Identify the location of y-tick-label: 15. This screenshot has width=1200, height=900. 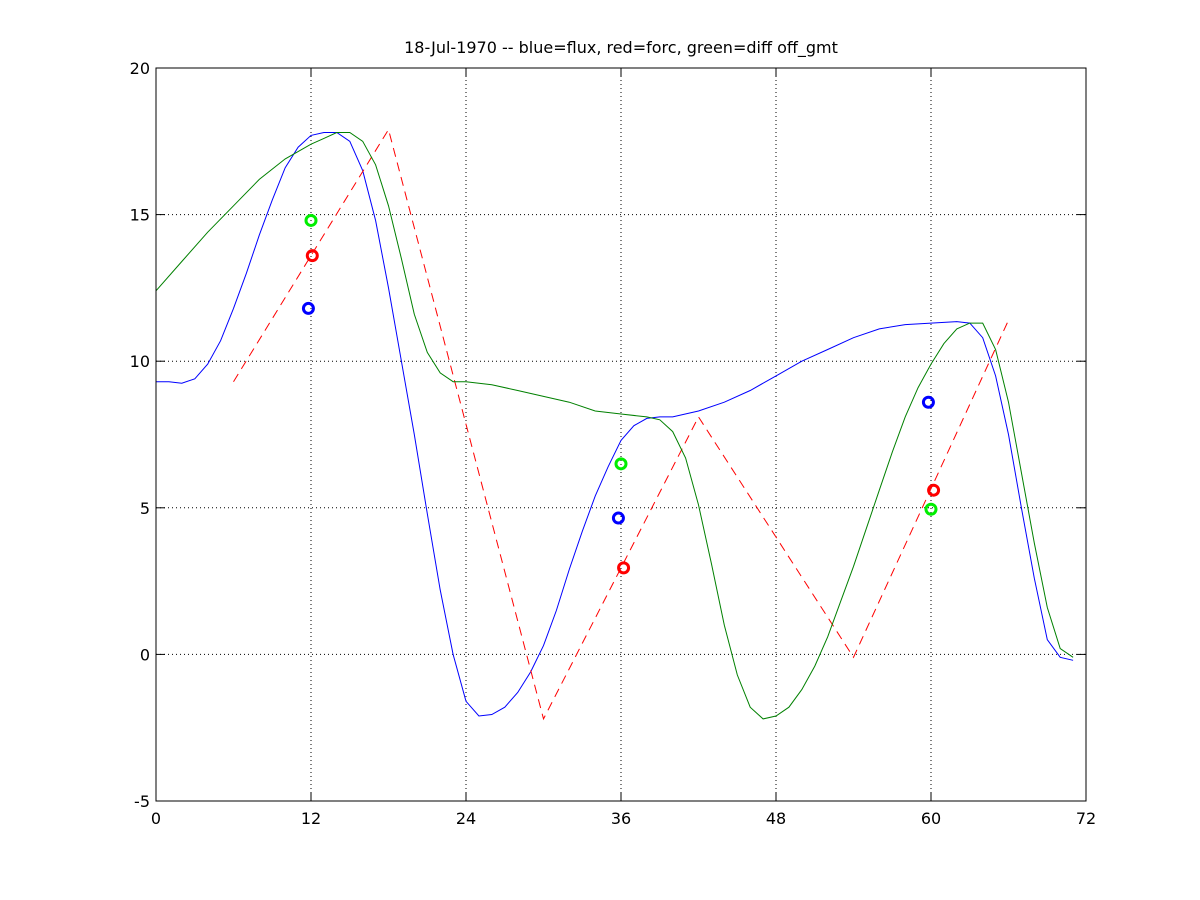
(140, 215).